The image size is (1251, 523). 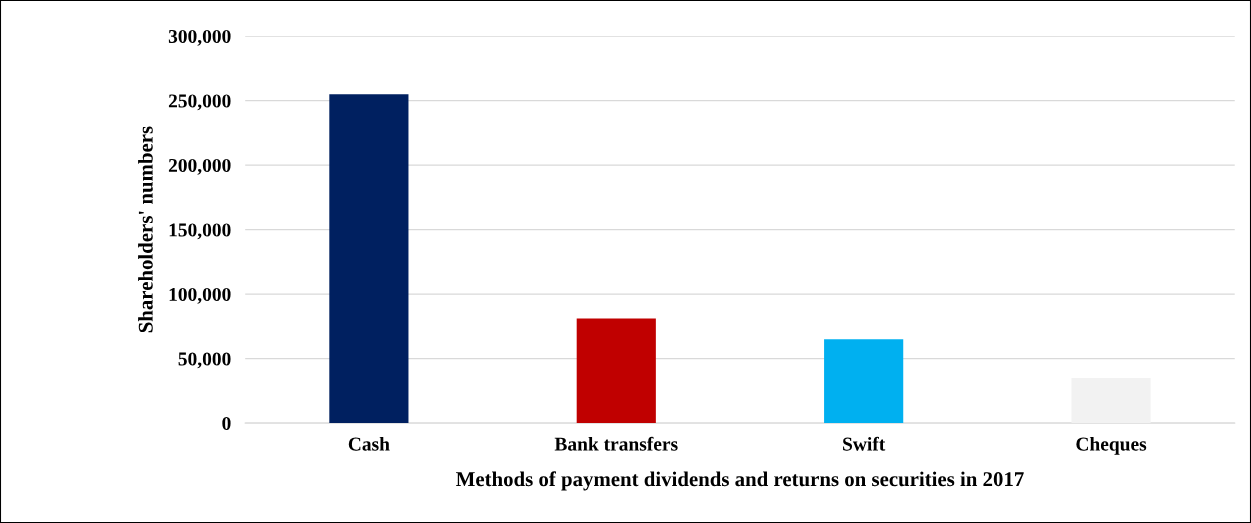 What do you see at coordinates (226, 423) in the screenshot?
I see `y-tick-label: 0` at bounding box center [226, 423].